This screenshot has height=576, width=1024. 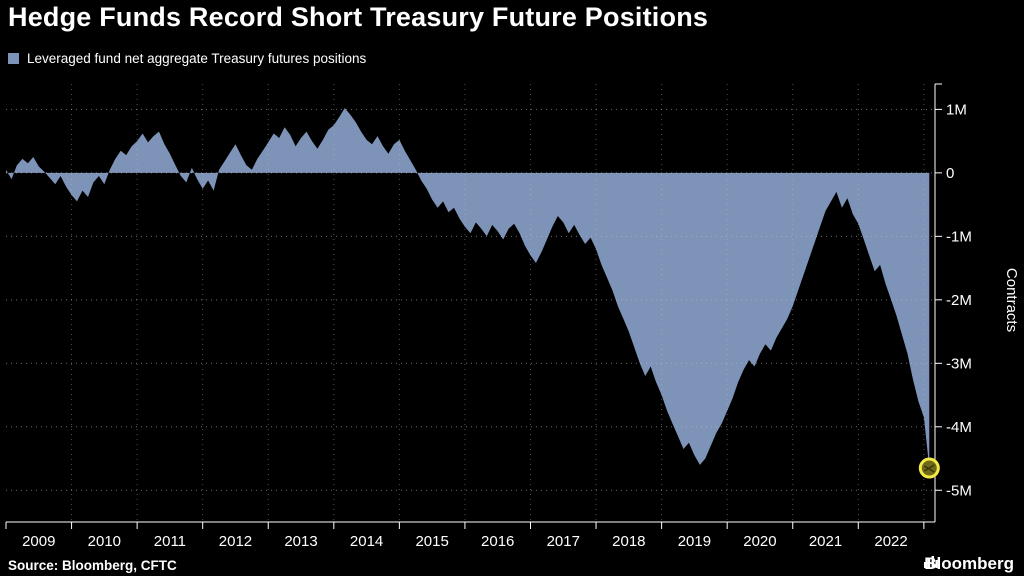 What do you see at coordinates (628, 541) in the screenshot?
I see `x-axis-tick-label: 2018` at bounding box center [628, 541].